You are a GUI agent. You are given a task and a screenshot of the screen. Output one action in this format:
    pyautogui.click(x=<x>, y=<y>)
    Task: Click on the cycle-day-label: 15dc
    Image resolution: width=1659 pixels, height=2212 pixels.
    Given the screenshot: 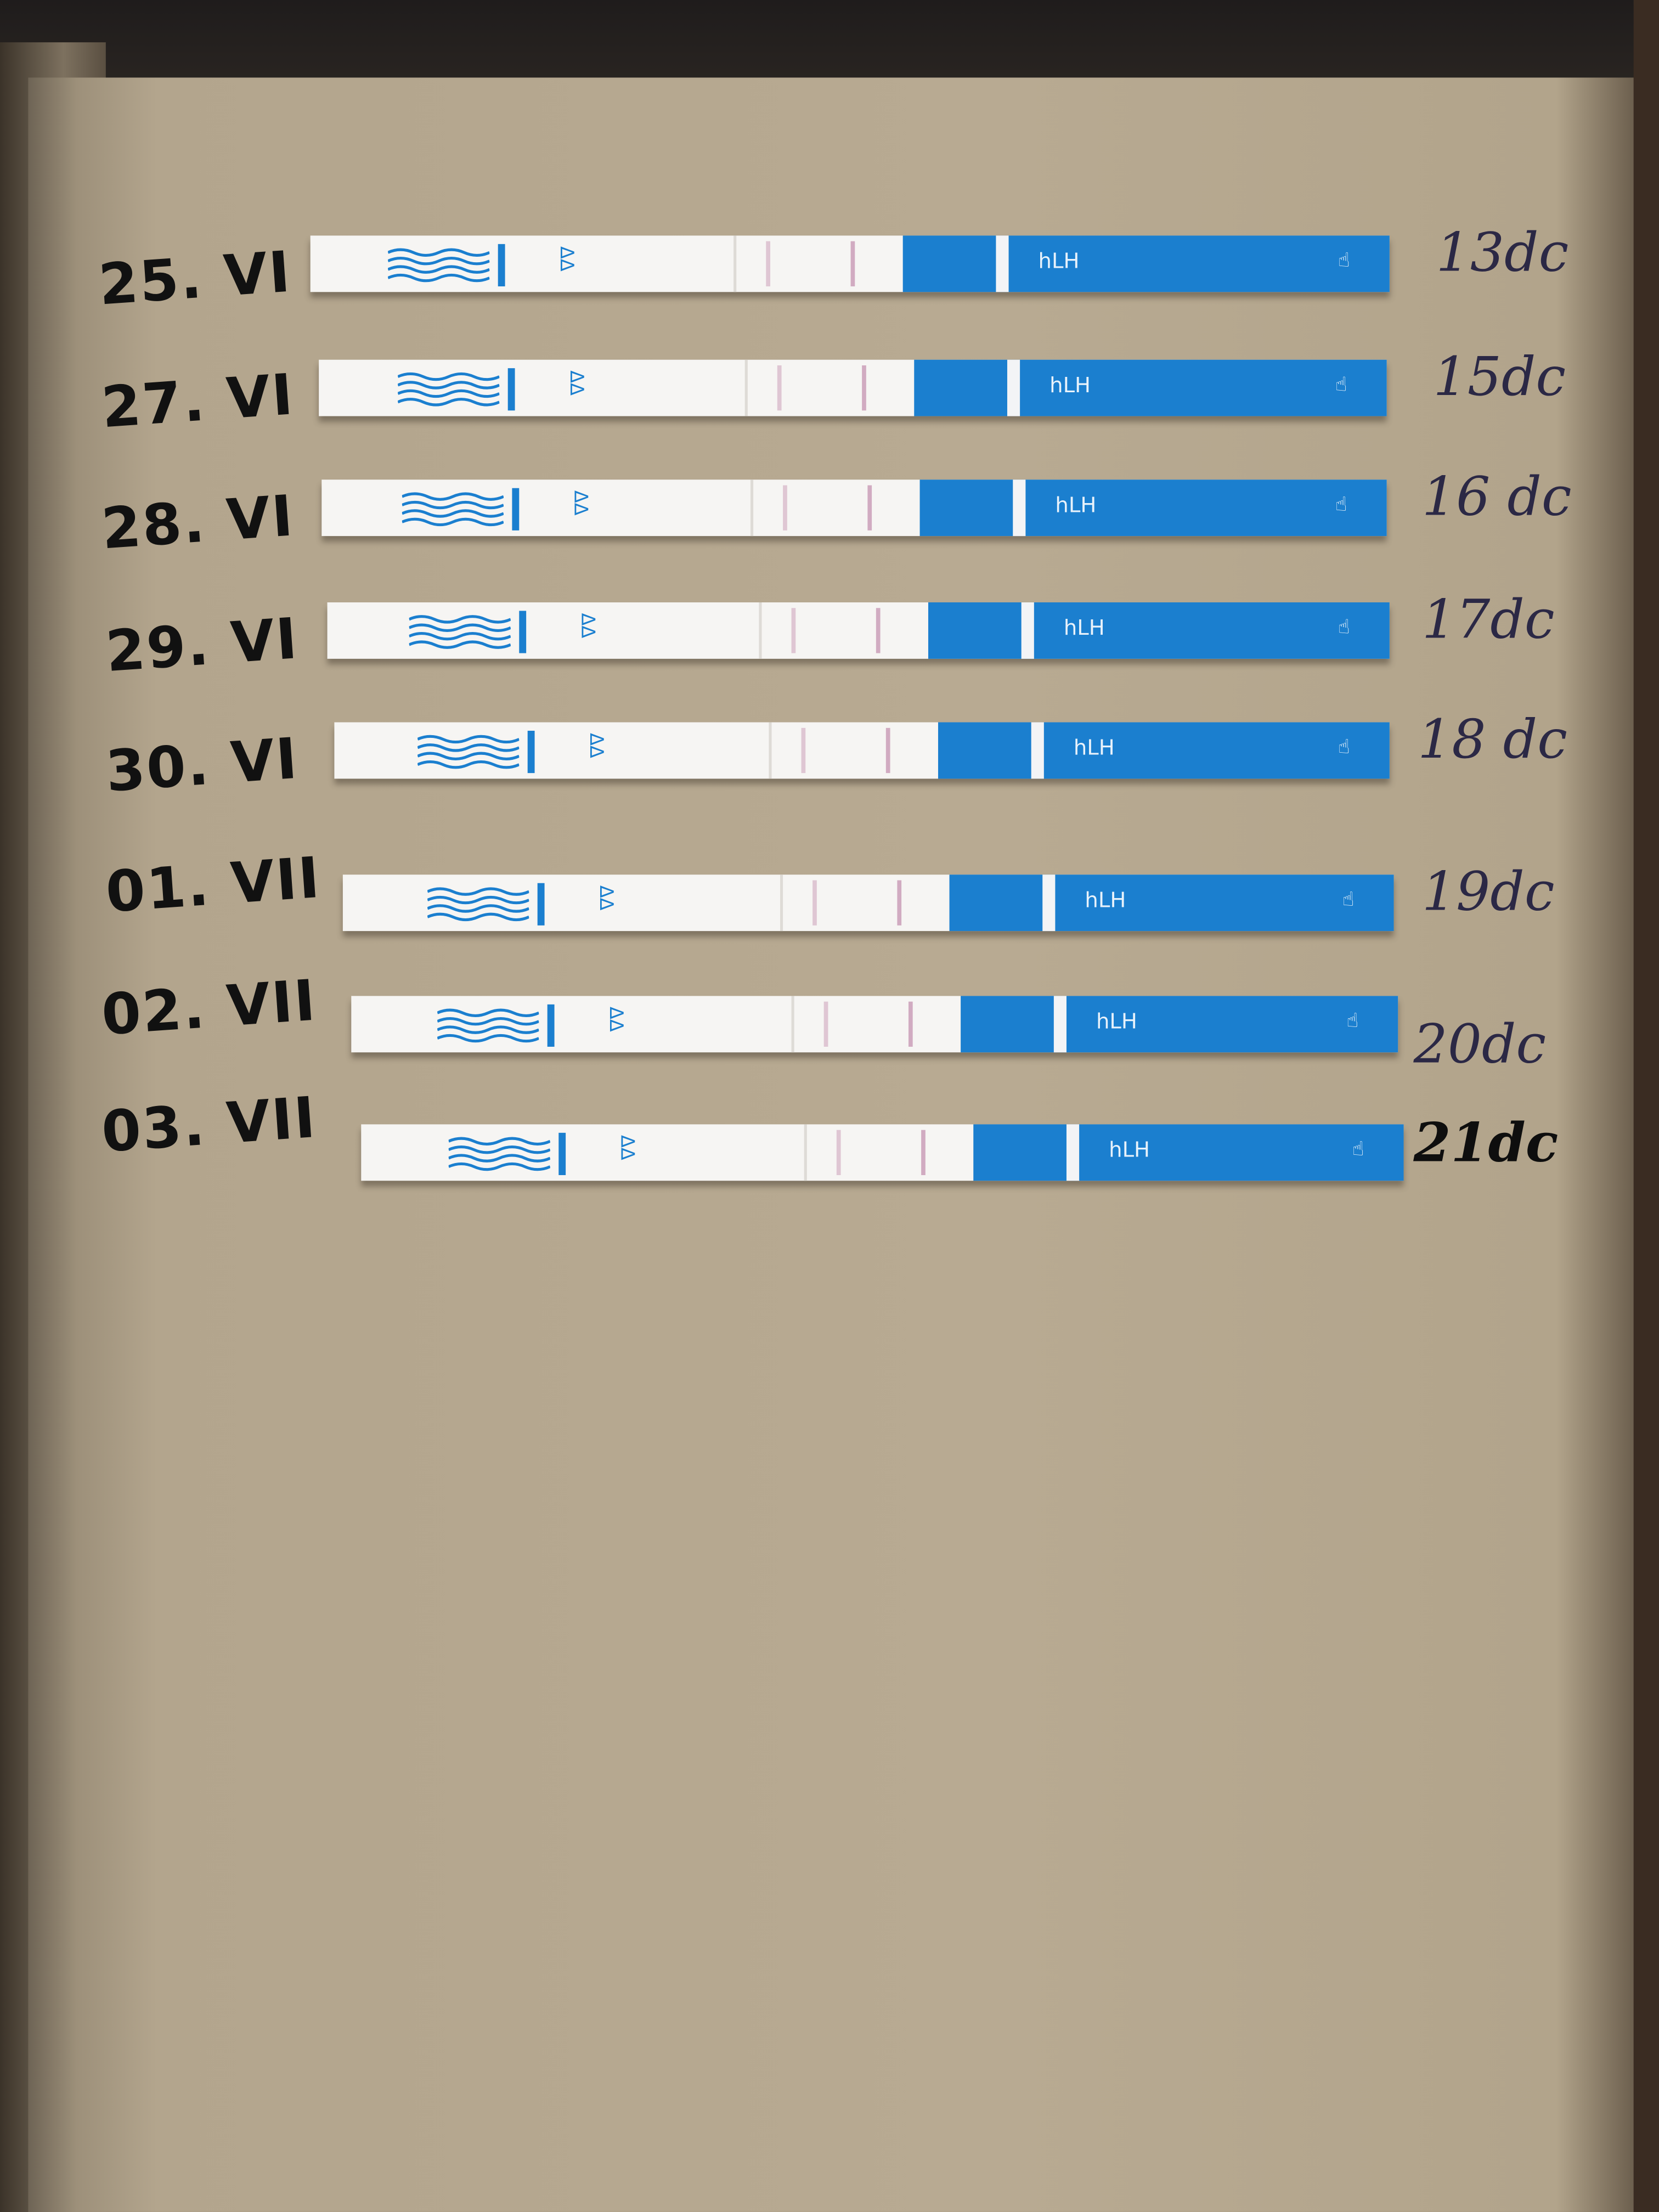 What is the action you would take?
    pyautogui.click(x=1500, y=376)
    